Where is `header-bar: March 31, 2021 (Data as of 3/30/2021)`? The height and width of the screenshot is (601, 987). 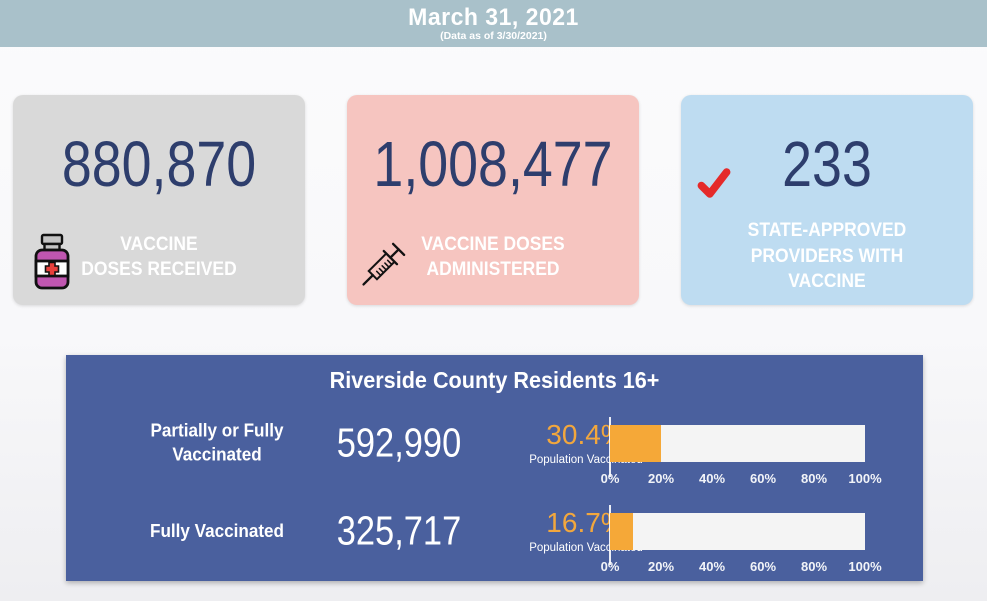 header-bar: March 31, 2021 (Data as of 3/30/2021) is located at coordinates (493, 23).